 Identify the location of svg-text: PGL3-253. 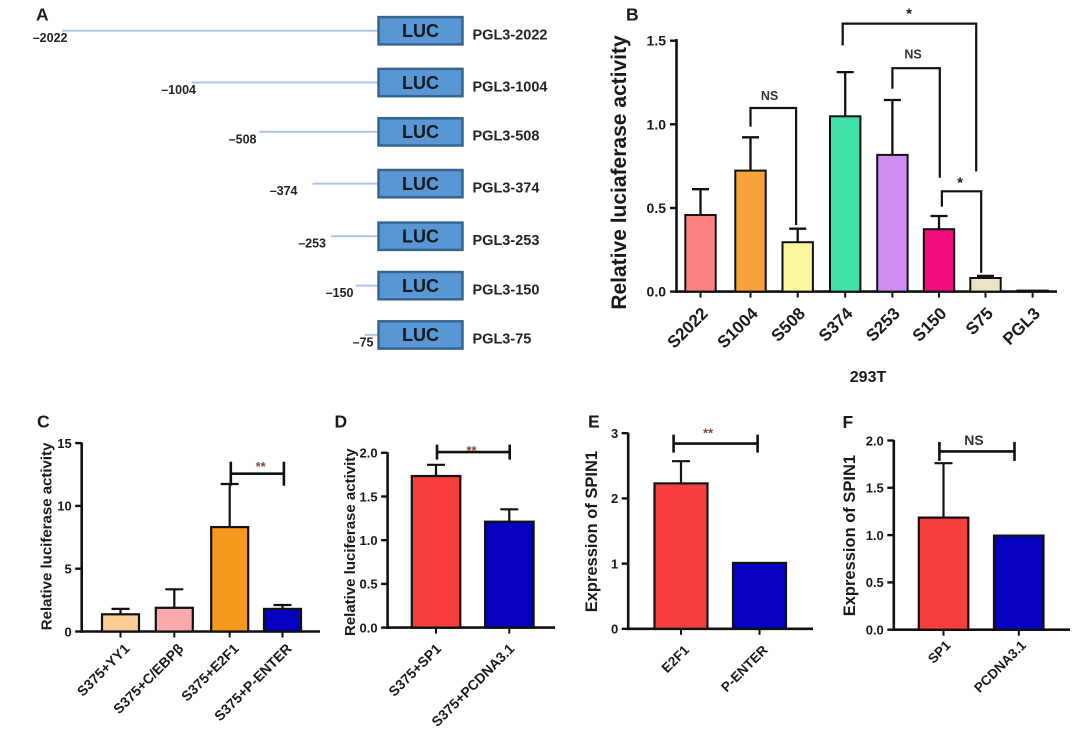
(506, 241).